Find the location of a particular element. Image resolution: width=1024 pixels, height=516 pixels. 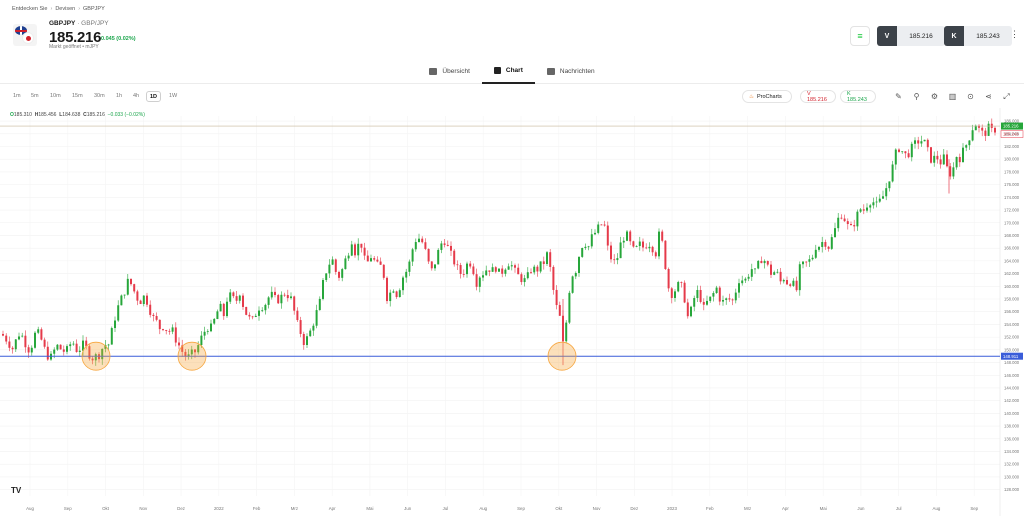

buy-label: K is located at coordinates (954, 36).